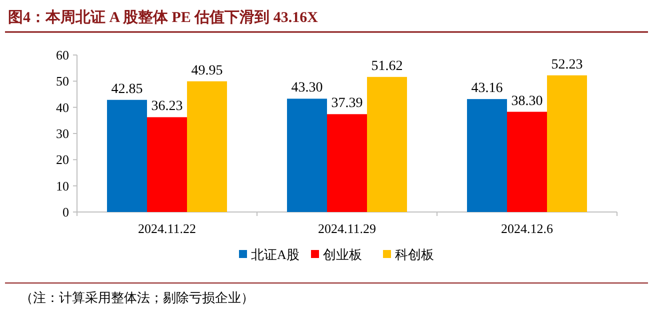 The image size is (653, 324). I want to click on x-tick-label: 2024.12.6, so click(527, 228).